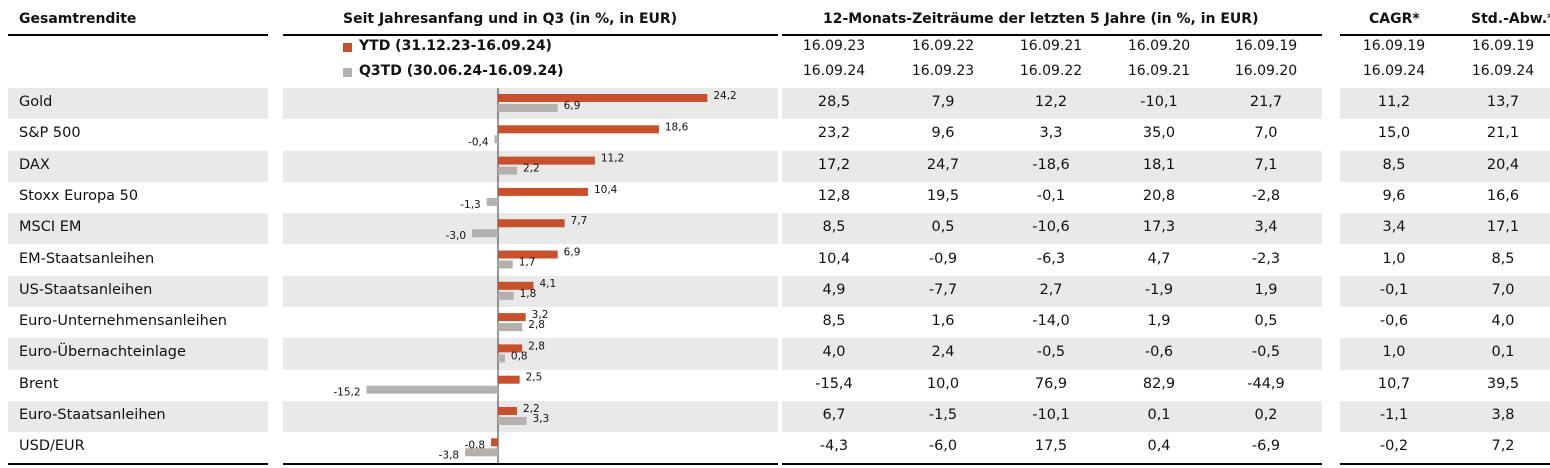 The height and width of the screenshot is (468, 1550). Describe the element at coordinates (123, 321) in the screenshot. I see `row-label: Euro-Unternehmensanleihen` at that location.